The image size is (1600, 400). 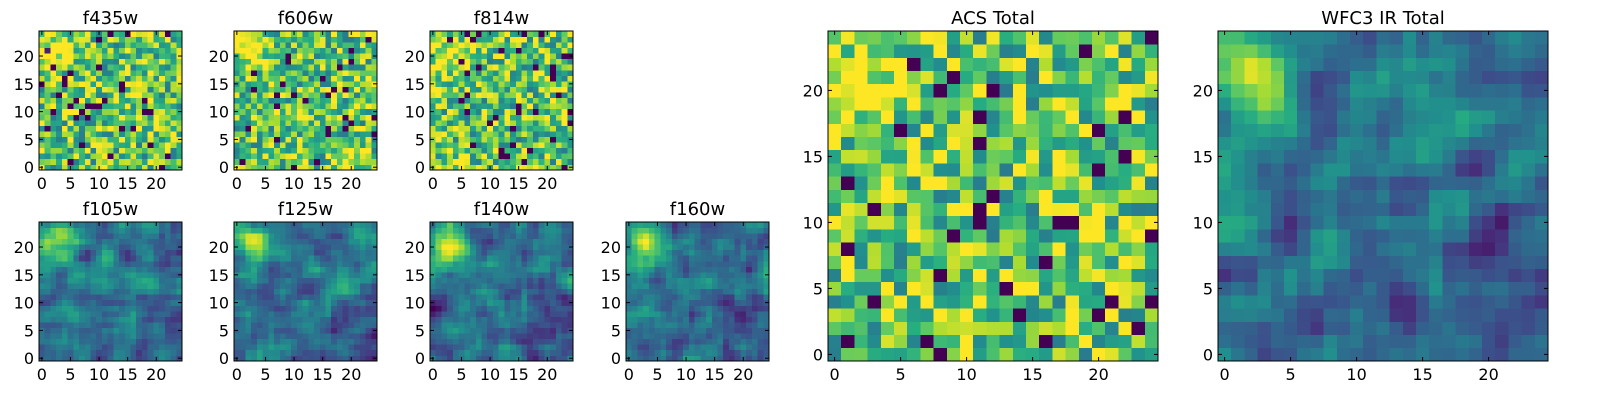 I want to click on y-tick-label: 20, so click(x=24, y=56).